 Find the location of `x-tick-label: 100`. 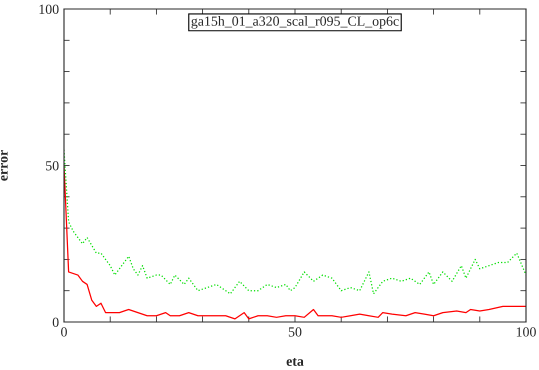

x-tick-label: 100 is located at coordinates (526, 332).